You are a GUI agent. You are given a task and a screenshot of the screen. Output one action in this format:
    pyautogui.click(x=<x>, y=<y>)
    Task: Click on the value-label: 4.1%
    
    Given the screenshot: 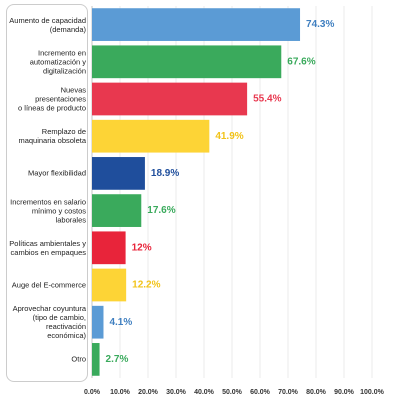 What is the action you would take?
    pyautogui.click(x=120, y=322)
    